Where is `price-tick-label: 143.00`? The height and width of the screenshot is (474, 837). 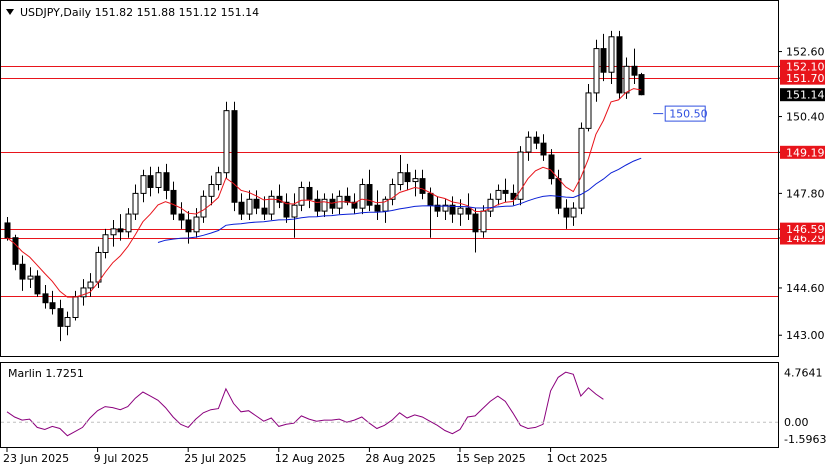 price-tick-label: 143.00 is located at coordinates (805, 335).